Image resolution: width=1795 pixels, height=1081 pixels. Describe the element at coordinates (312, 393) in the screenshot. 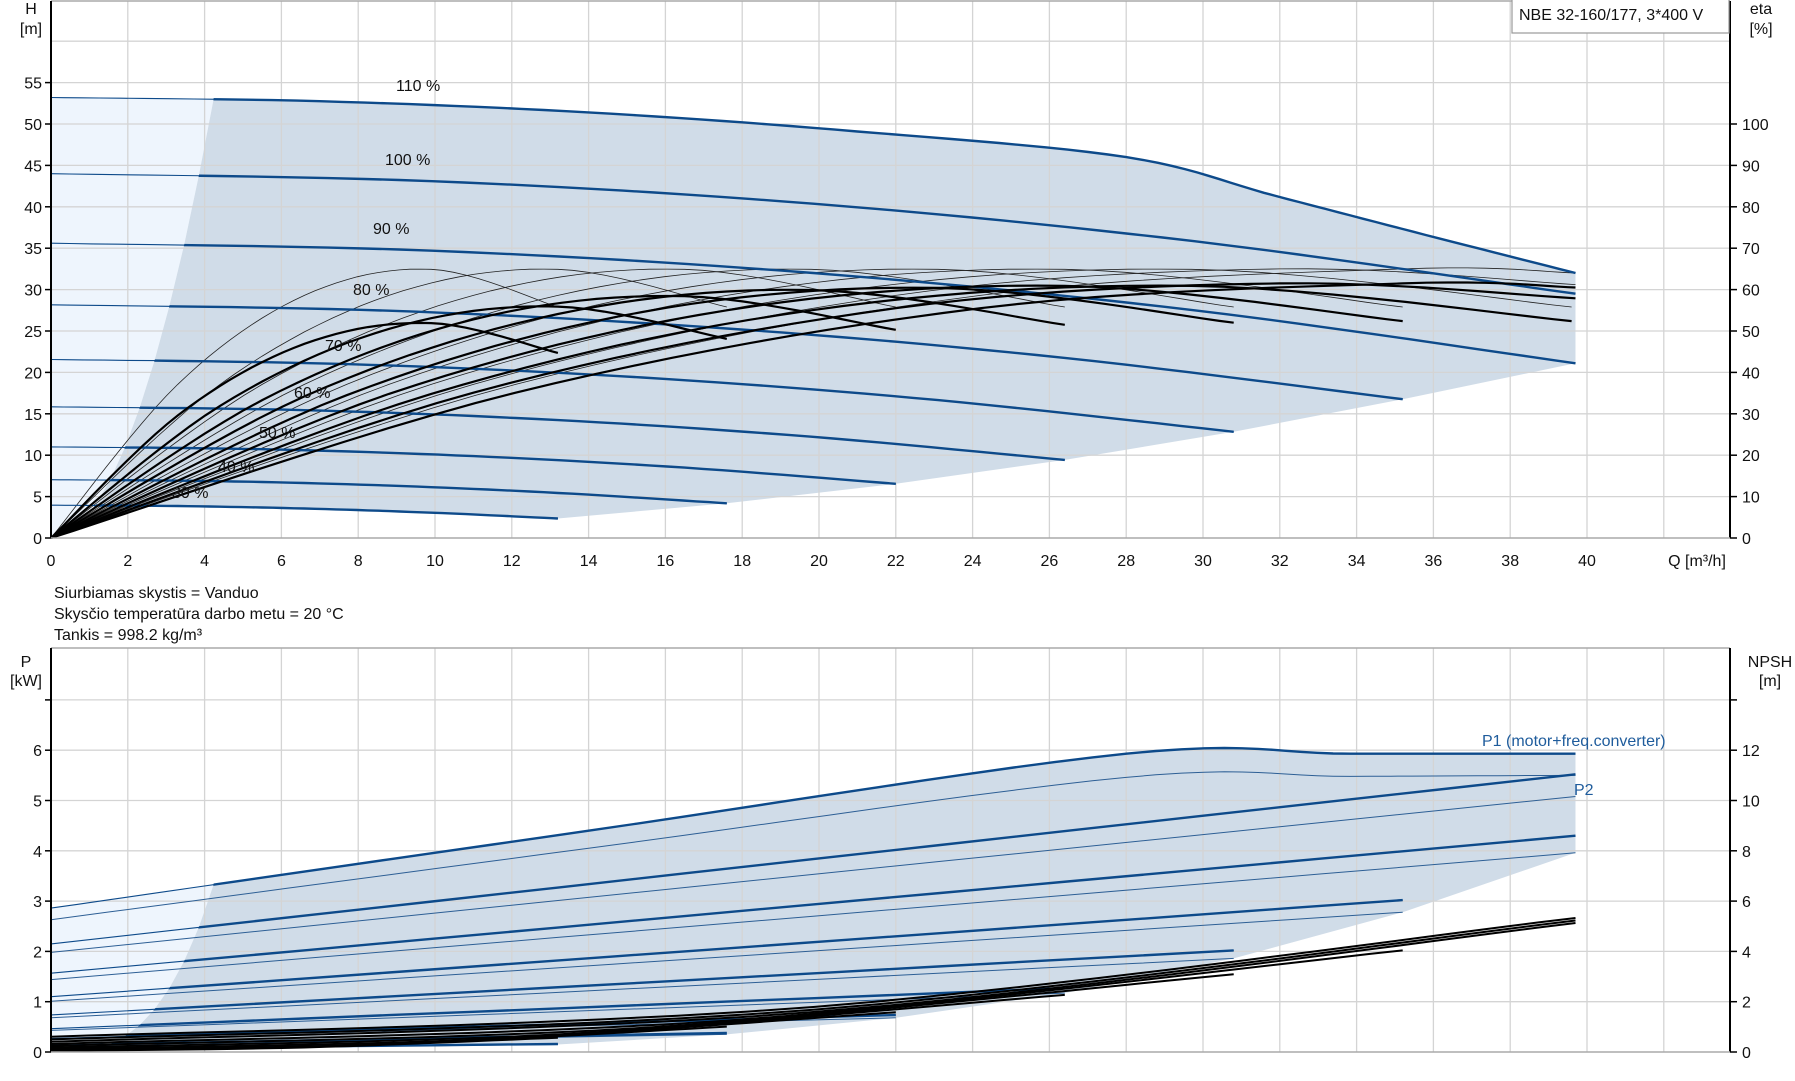

I see `speed-label-60: 60 %` at that location.